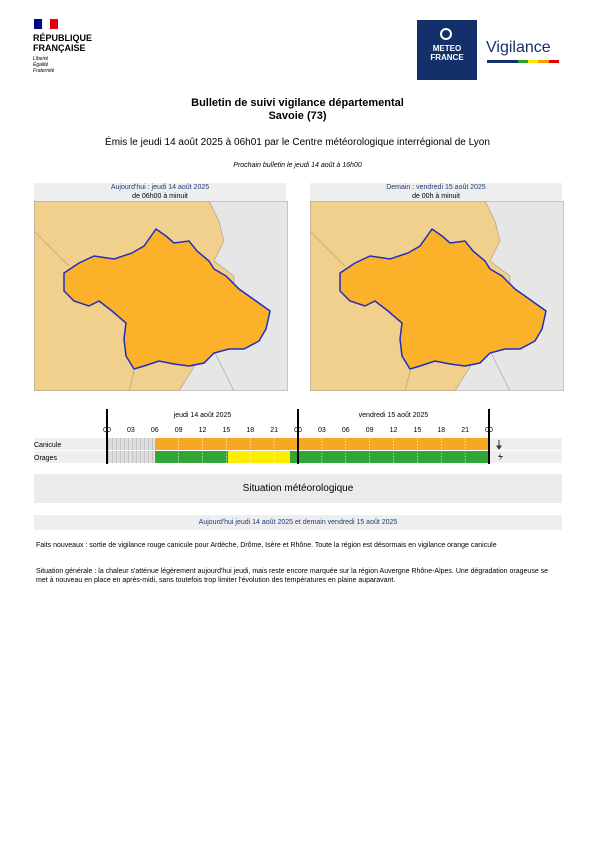 The image size is (595, 842). Describe the element at coordinates (523, 61) in the screenshot. I see `vigilance-colors` at that location.